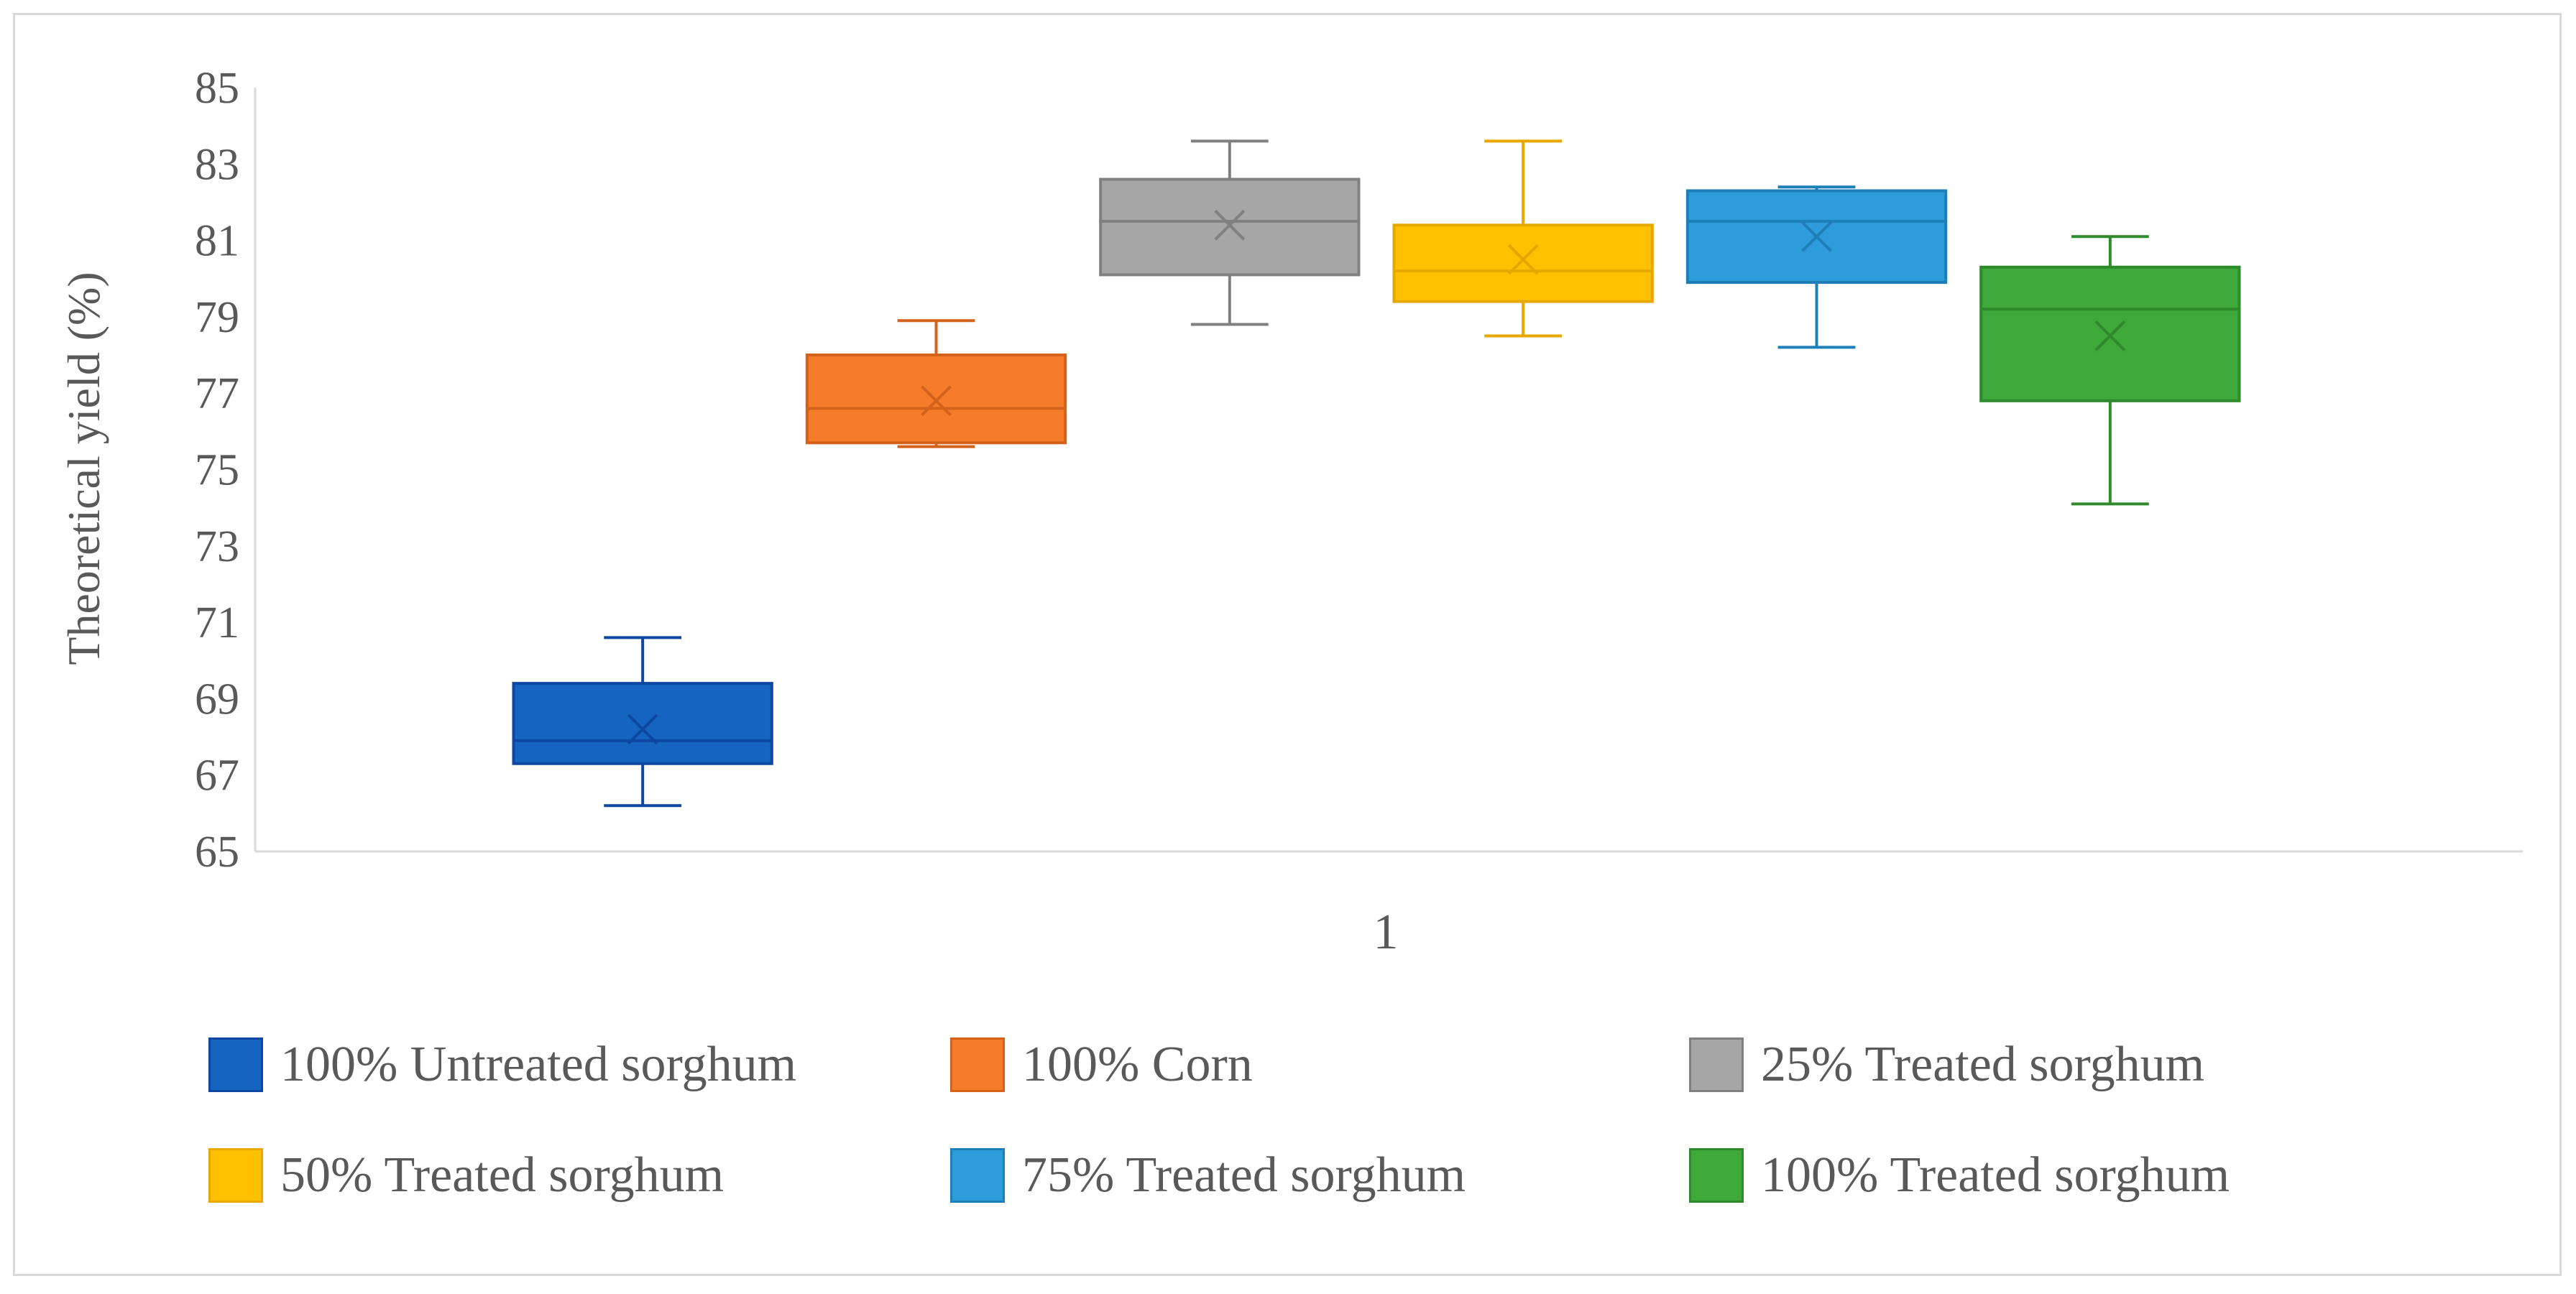 The image size is (2576, 1294). I want to click on legend-item-25-treated-sorghum: 25% Treated sorghum, so click(1946, 1065).